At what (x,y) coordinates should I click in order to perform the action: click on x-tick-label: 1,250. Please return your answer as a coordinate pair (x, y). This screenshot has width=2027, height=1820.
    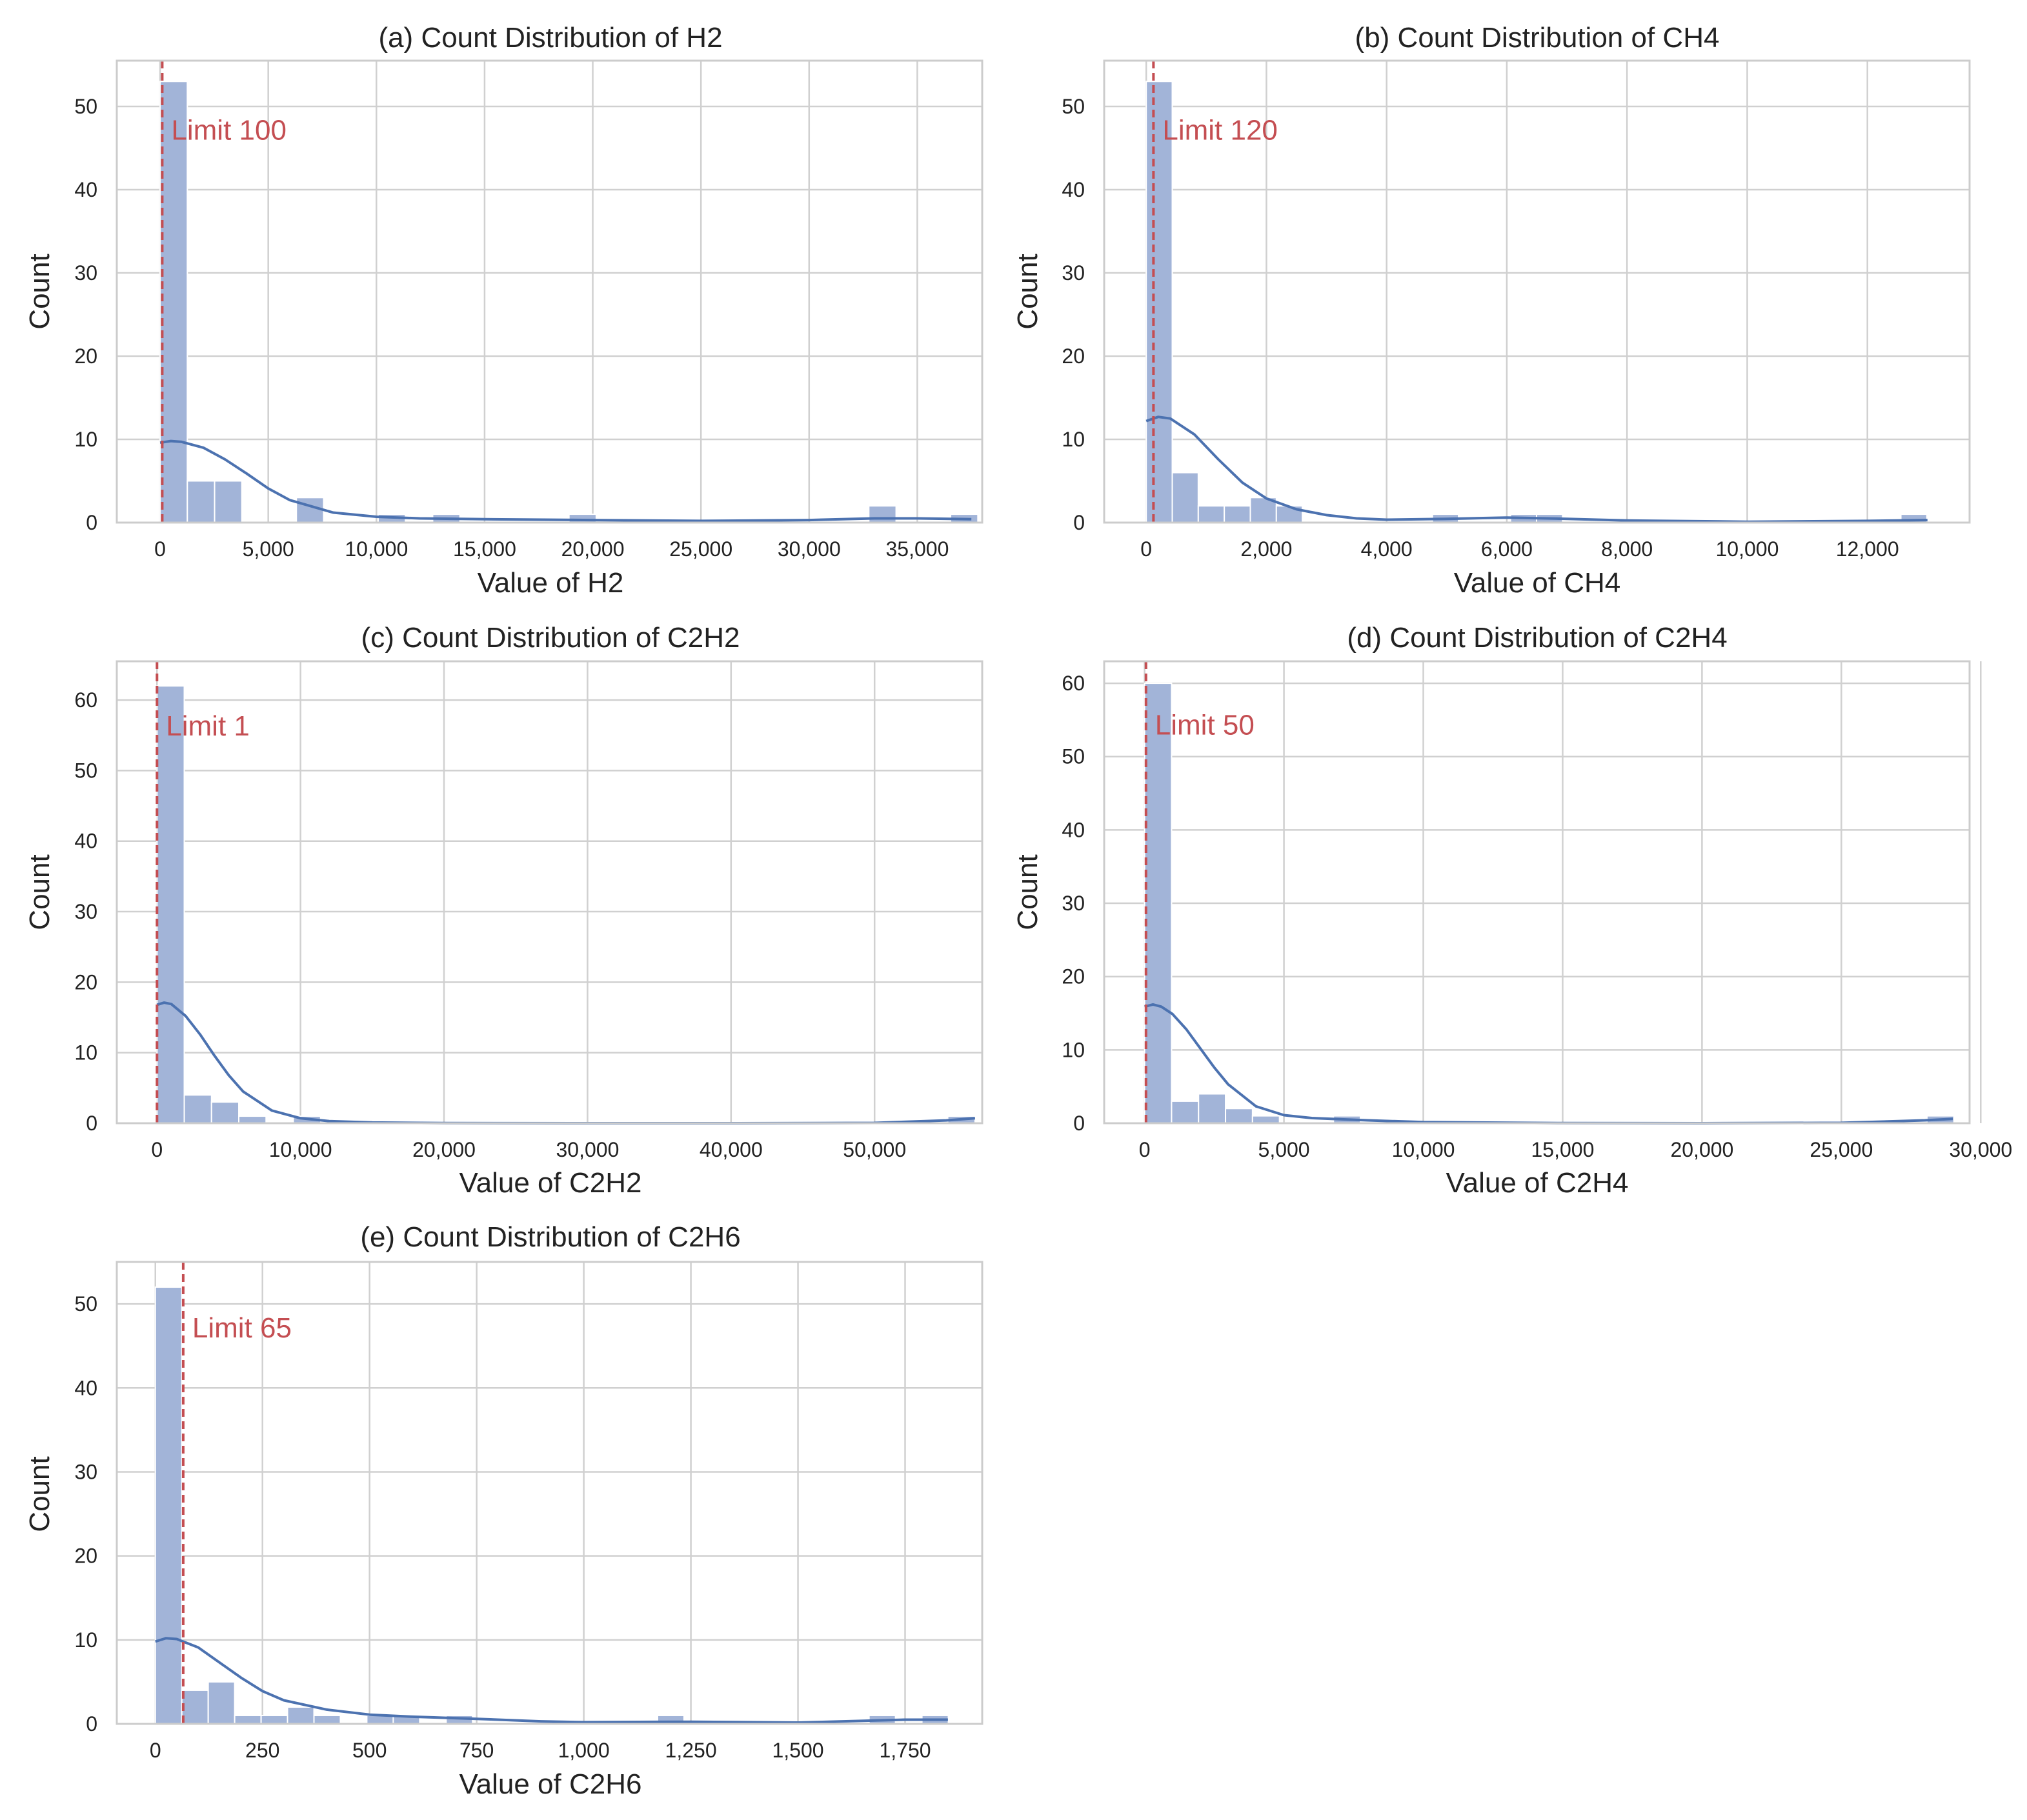
    Looking at the image, I should click on (691, 1750).